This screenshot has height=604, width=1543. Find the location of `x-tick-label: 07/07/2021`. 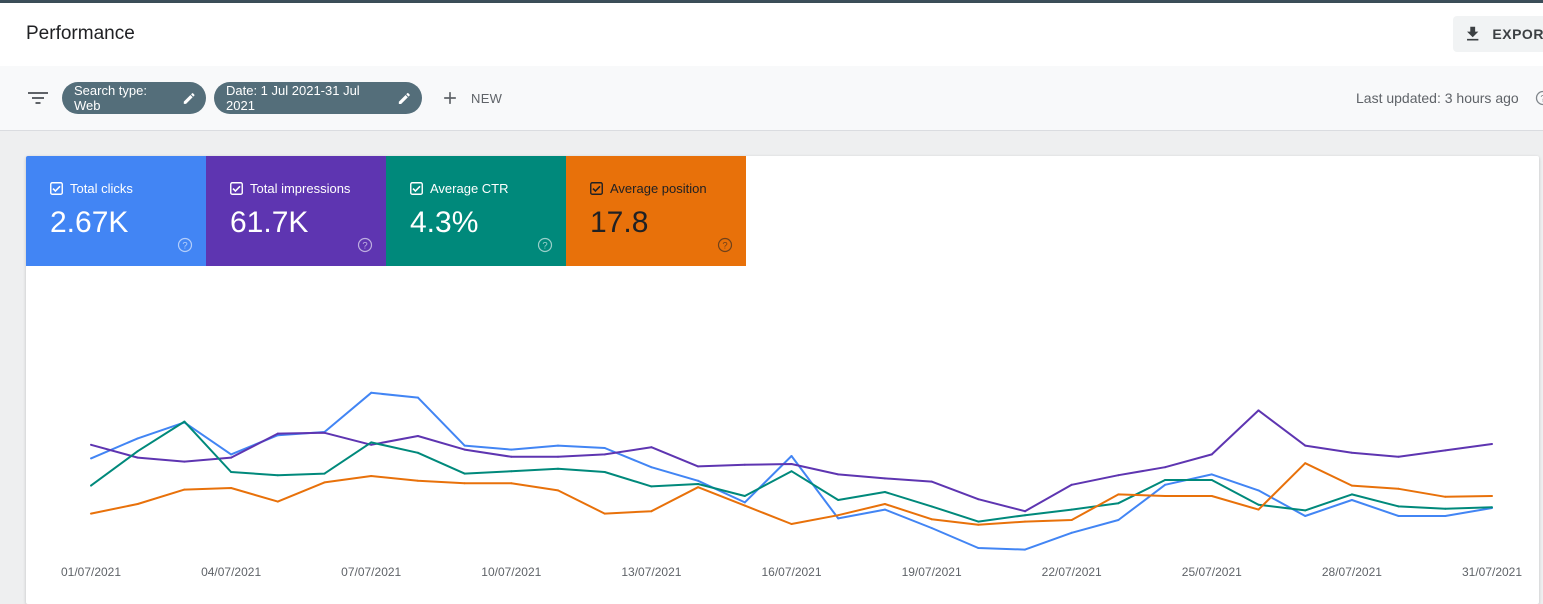

x-tick-label: 07/07/2021 is located at coordinates (371, 572).